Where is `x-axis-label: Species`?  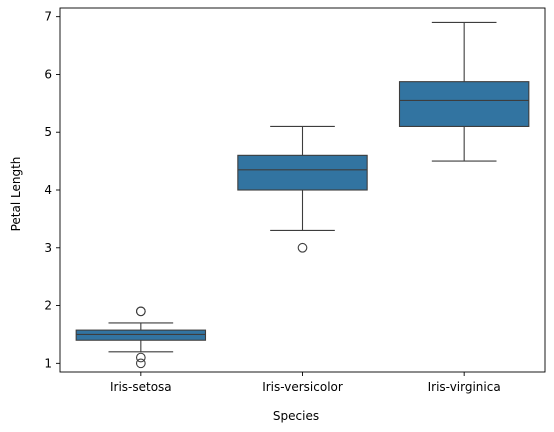 x-axis-label: Species is located at coordinates (296, 416).